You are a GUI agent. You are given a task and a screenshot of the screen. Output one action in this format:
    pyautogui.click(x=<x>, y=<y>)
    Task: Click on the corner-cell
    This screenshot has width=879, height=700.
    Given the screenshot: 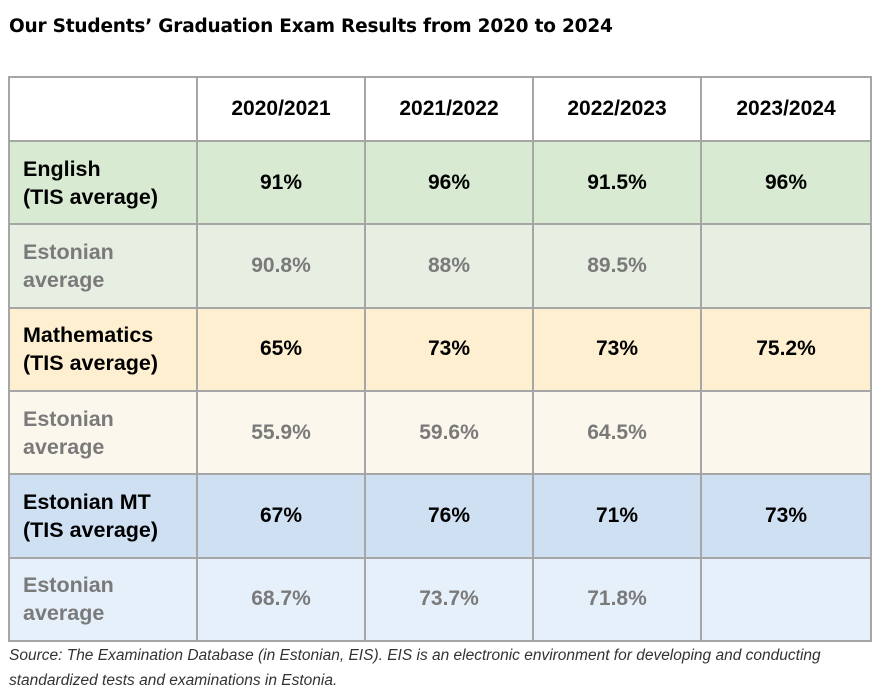 What is the action you would take?
    pyautogui.click(x=103, y=109)
    